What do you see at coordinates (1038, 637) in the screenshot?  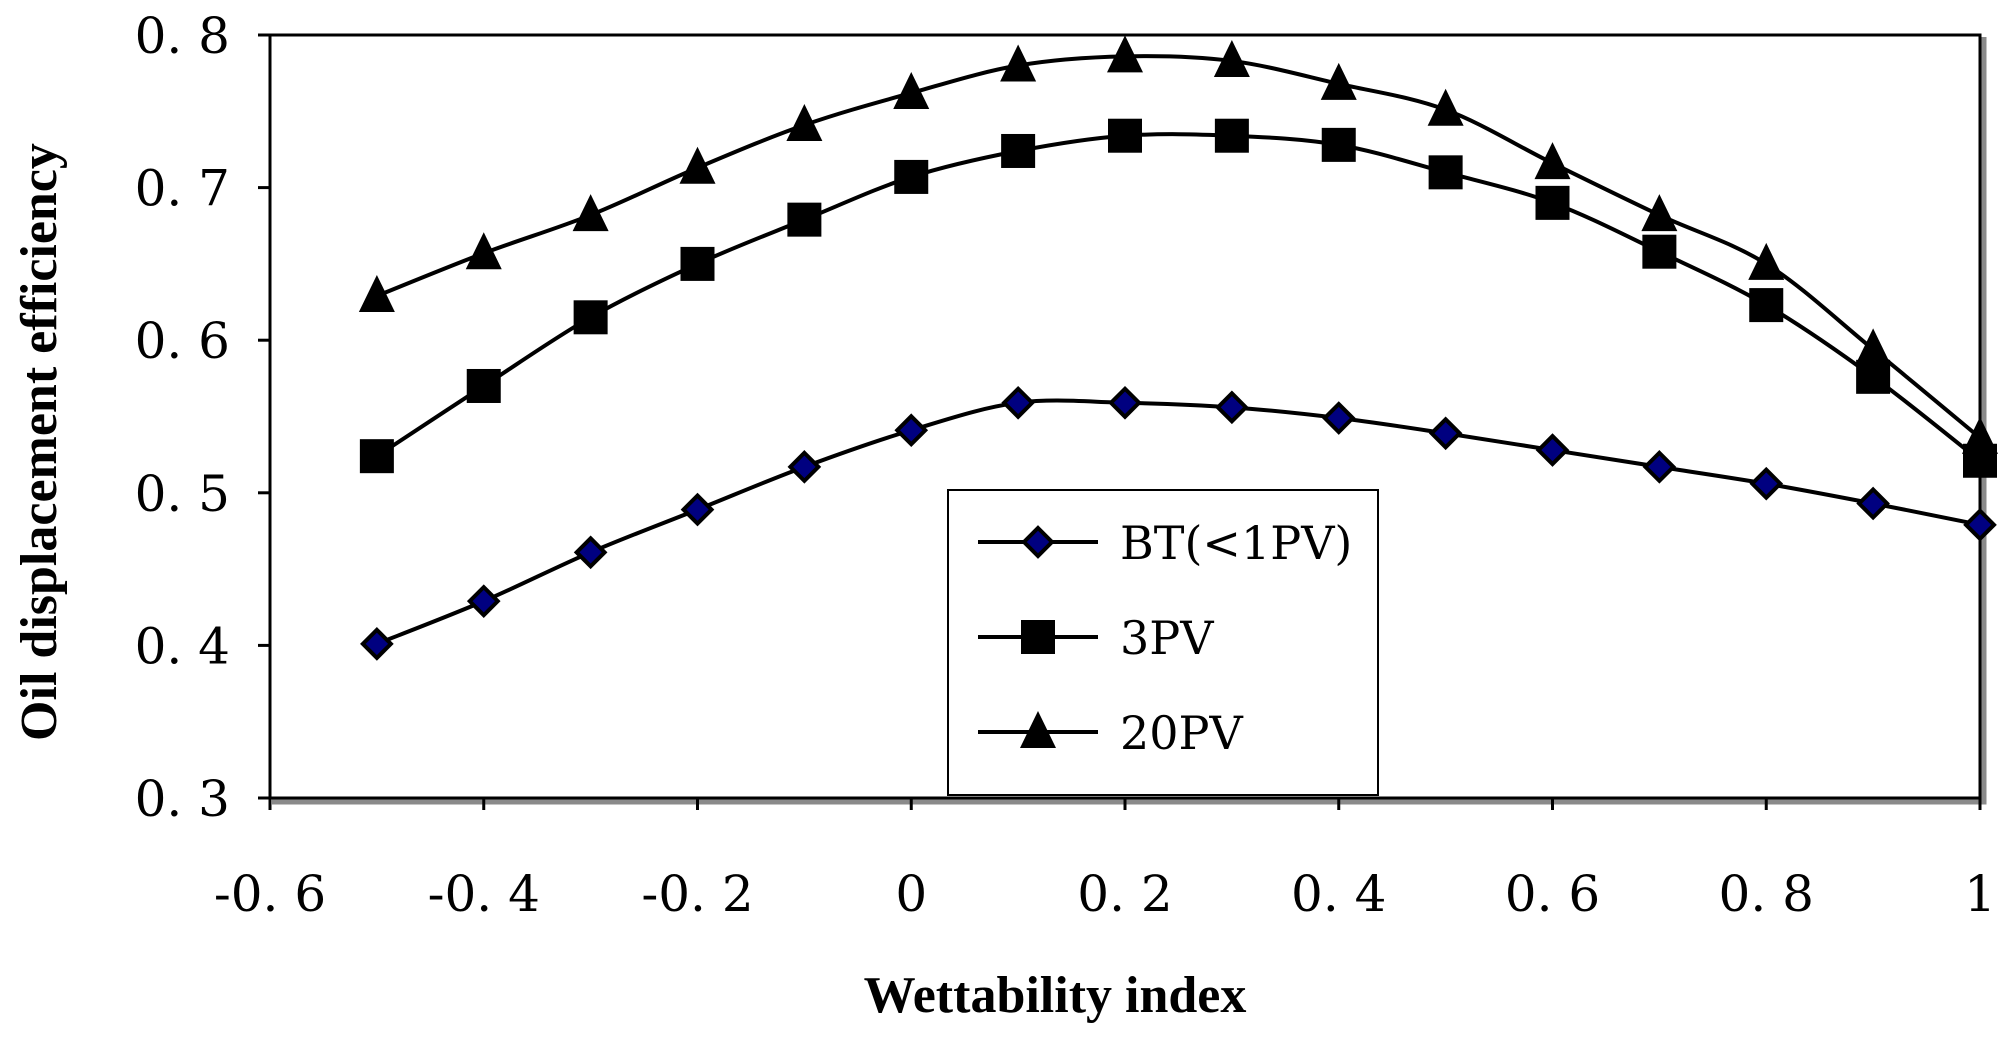 I see `legend-marker-square` at bounding box center [1038, 637].